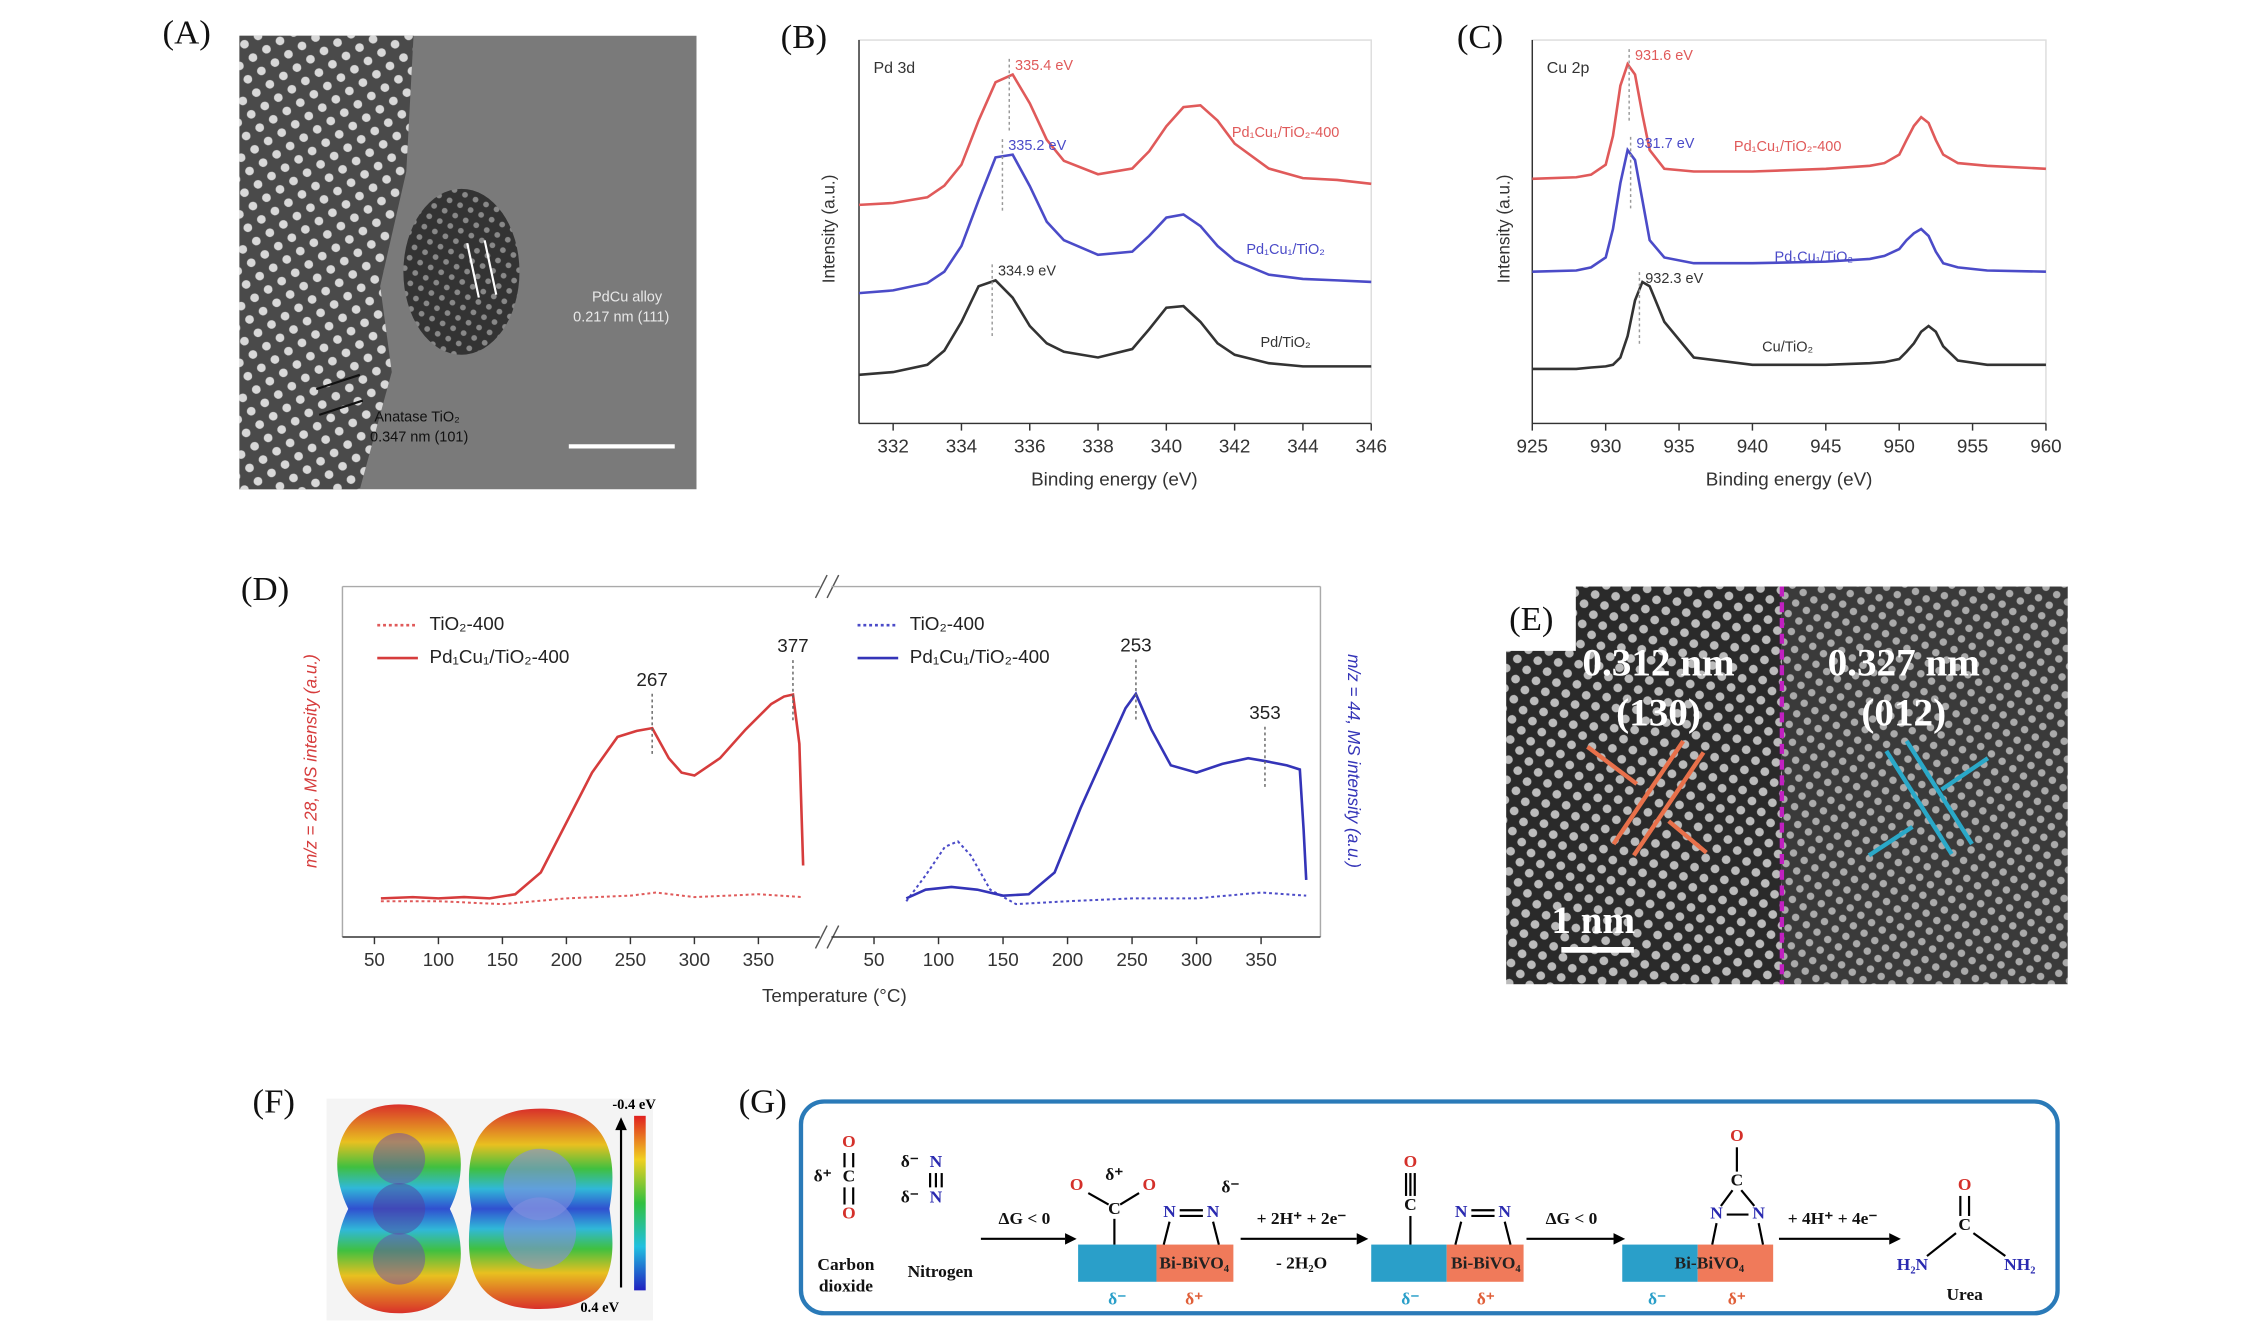 Image resolution: width=2252 pixels, height=1339 pixels. I want to click on x-tick-label: 346, so click(1370, 446).